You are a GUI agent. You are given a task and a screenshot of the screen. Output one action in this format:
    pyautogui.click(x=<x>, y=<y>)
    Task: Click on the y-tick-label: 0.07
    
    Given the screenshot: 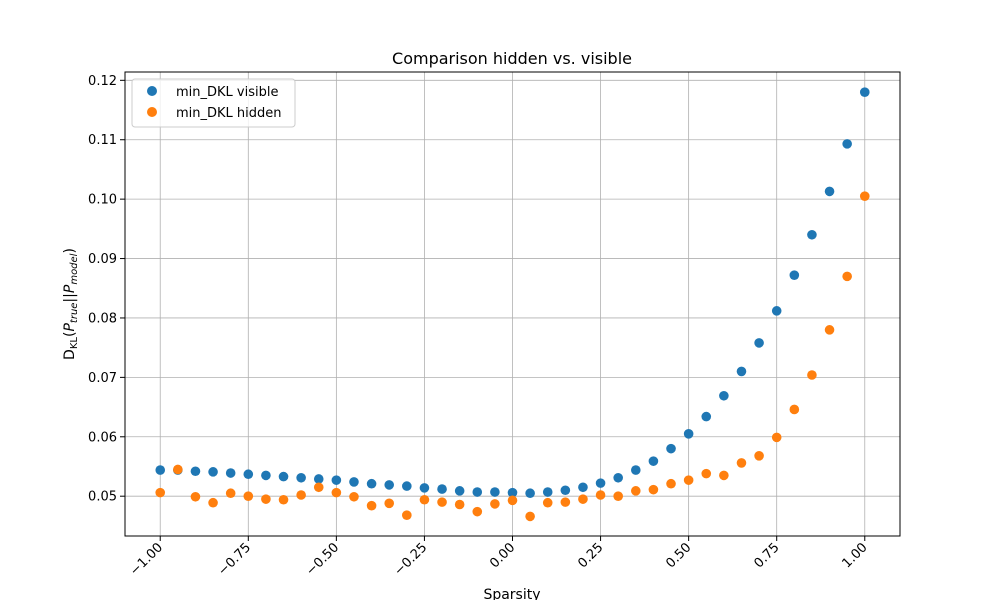 What is the action you would take?
    pyautogui.click(x=102, y=378)
    